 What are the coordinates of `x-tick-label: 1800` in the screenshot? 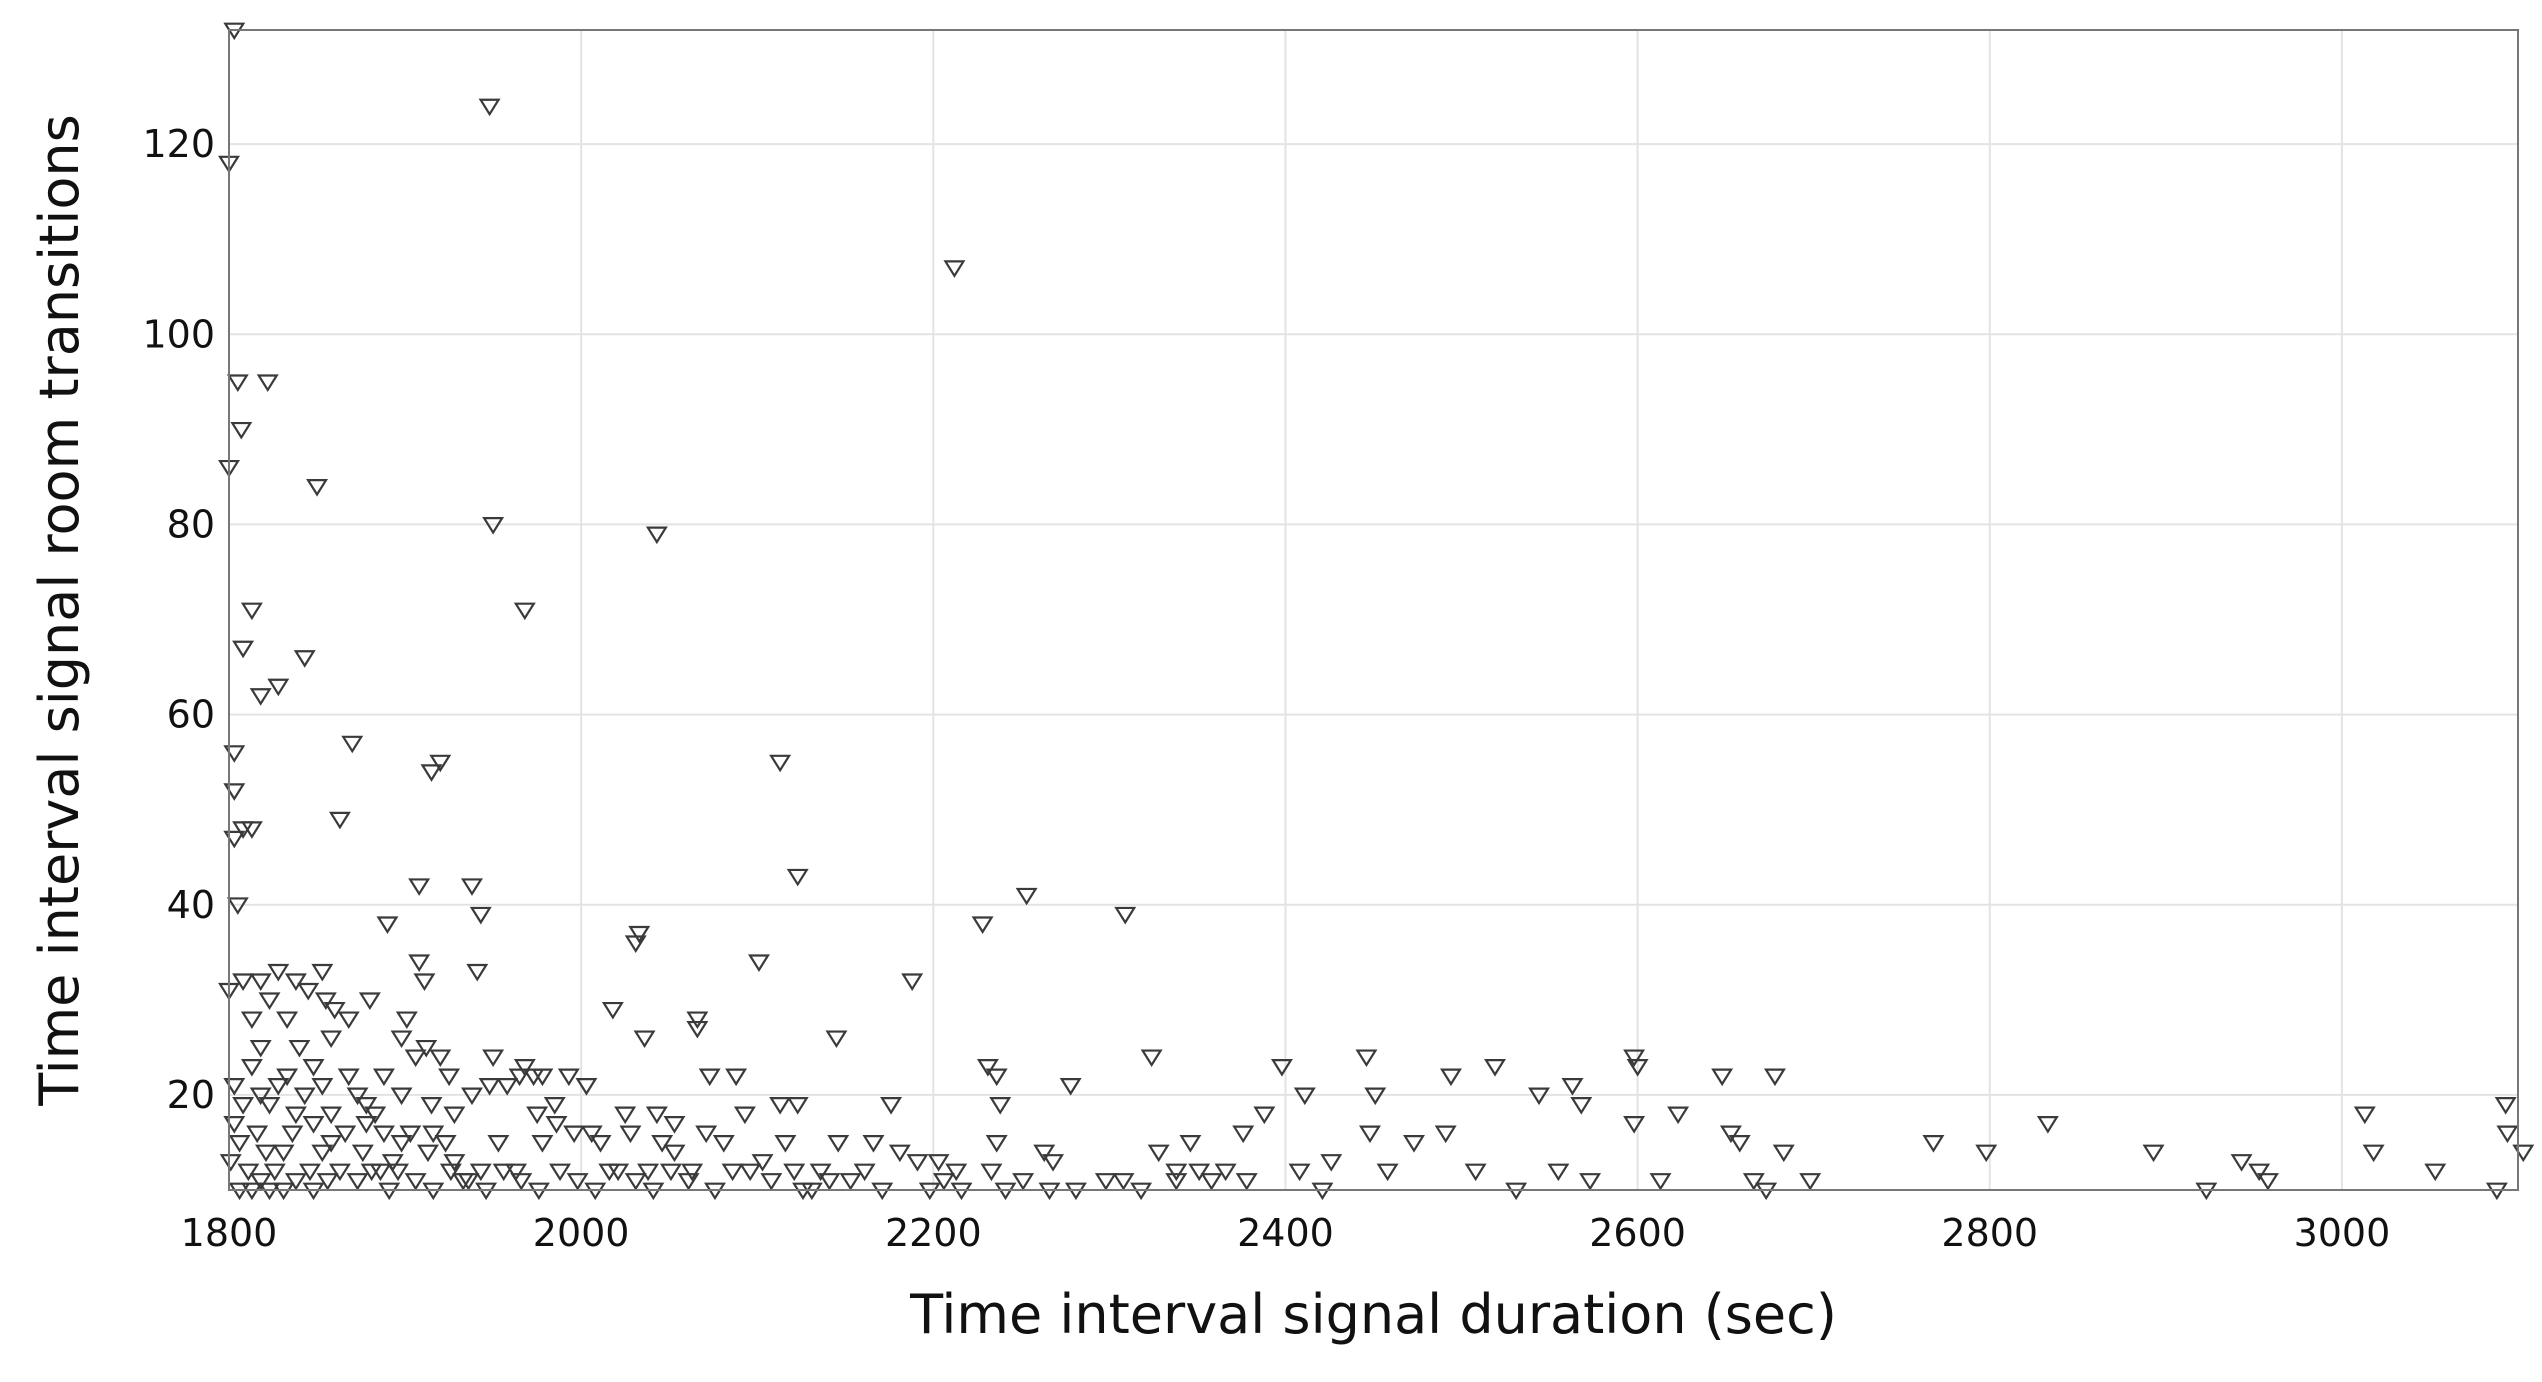 It's located at (229, 1233).